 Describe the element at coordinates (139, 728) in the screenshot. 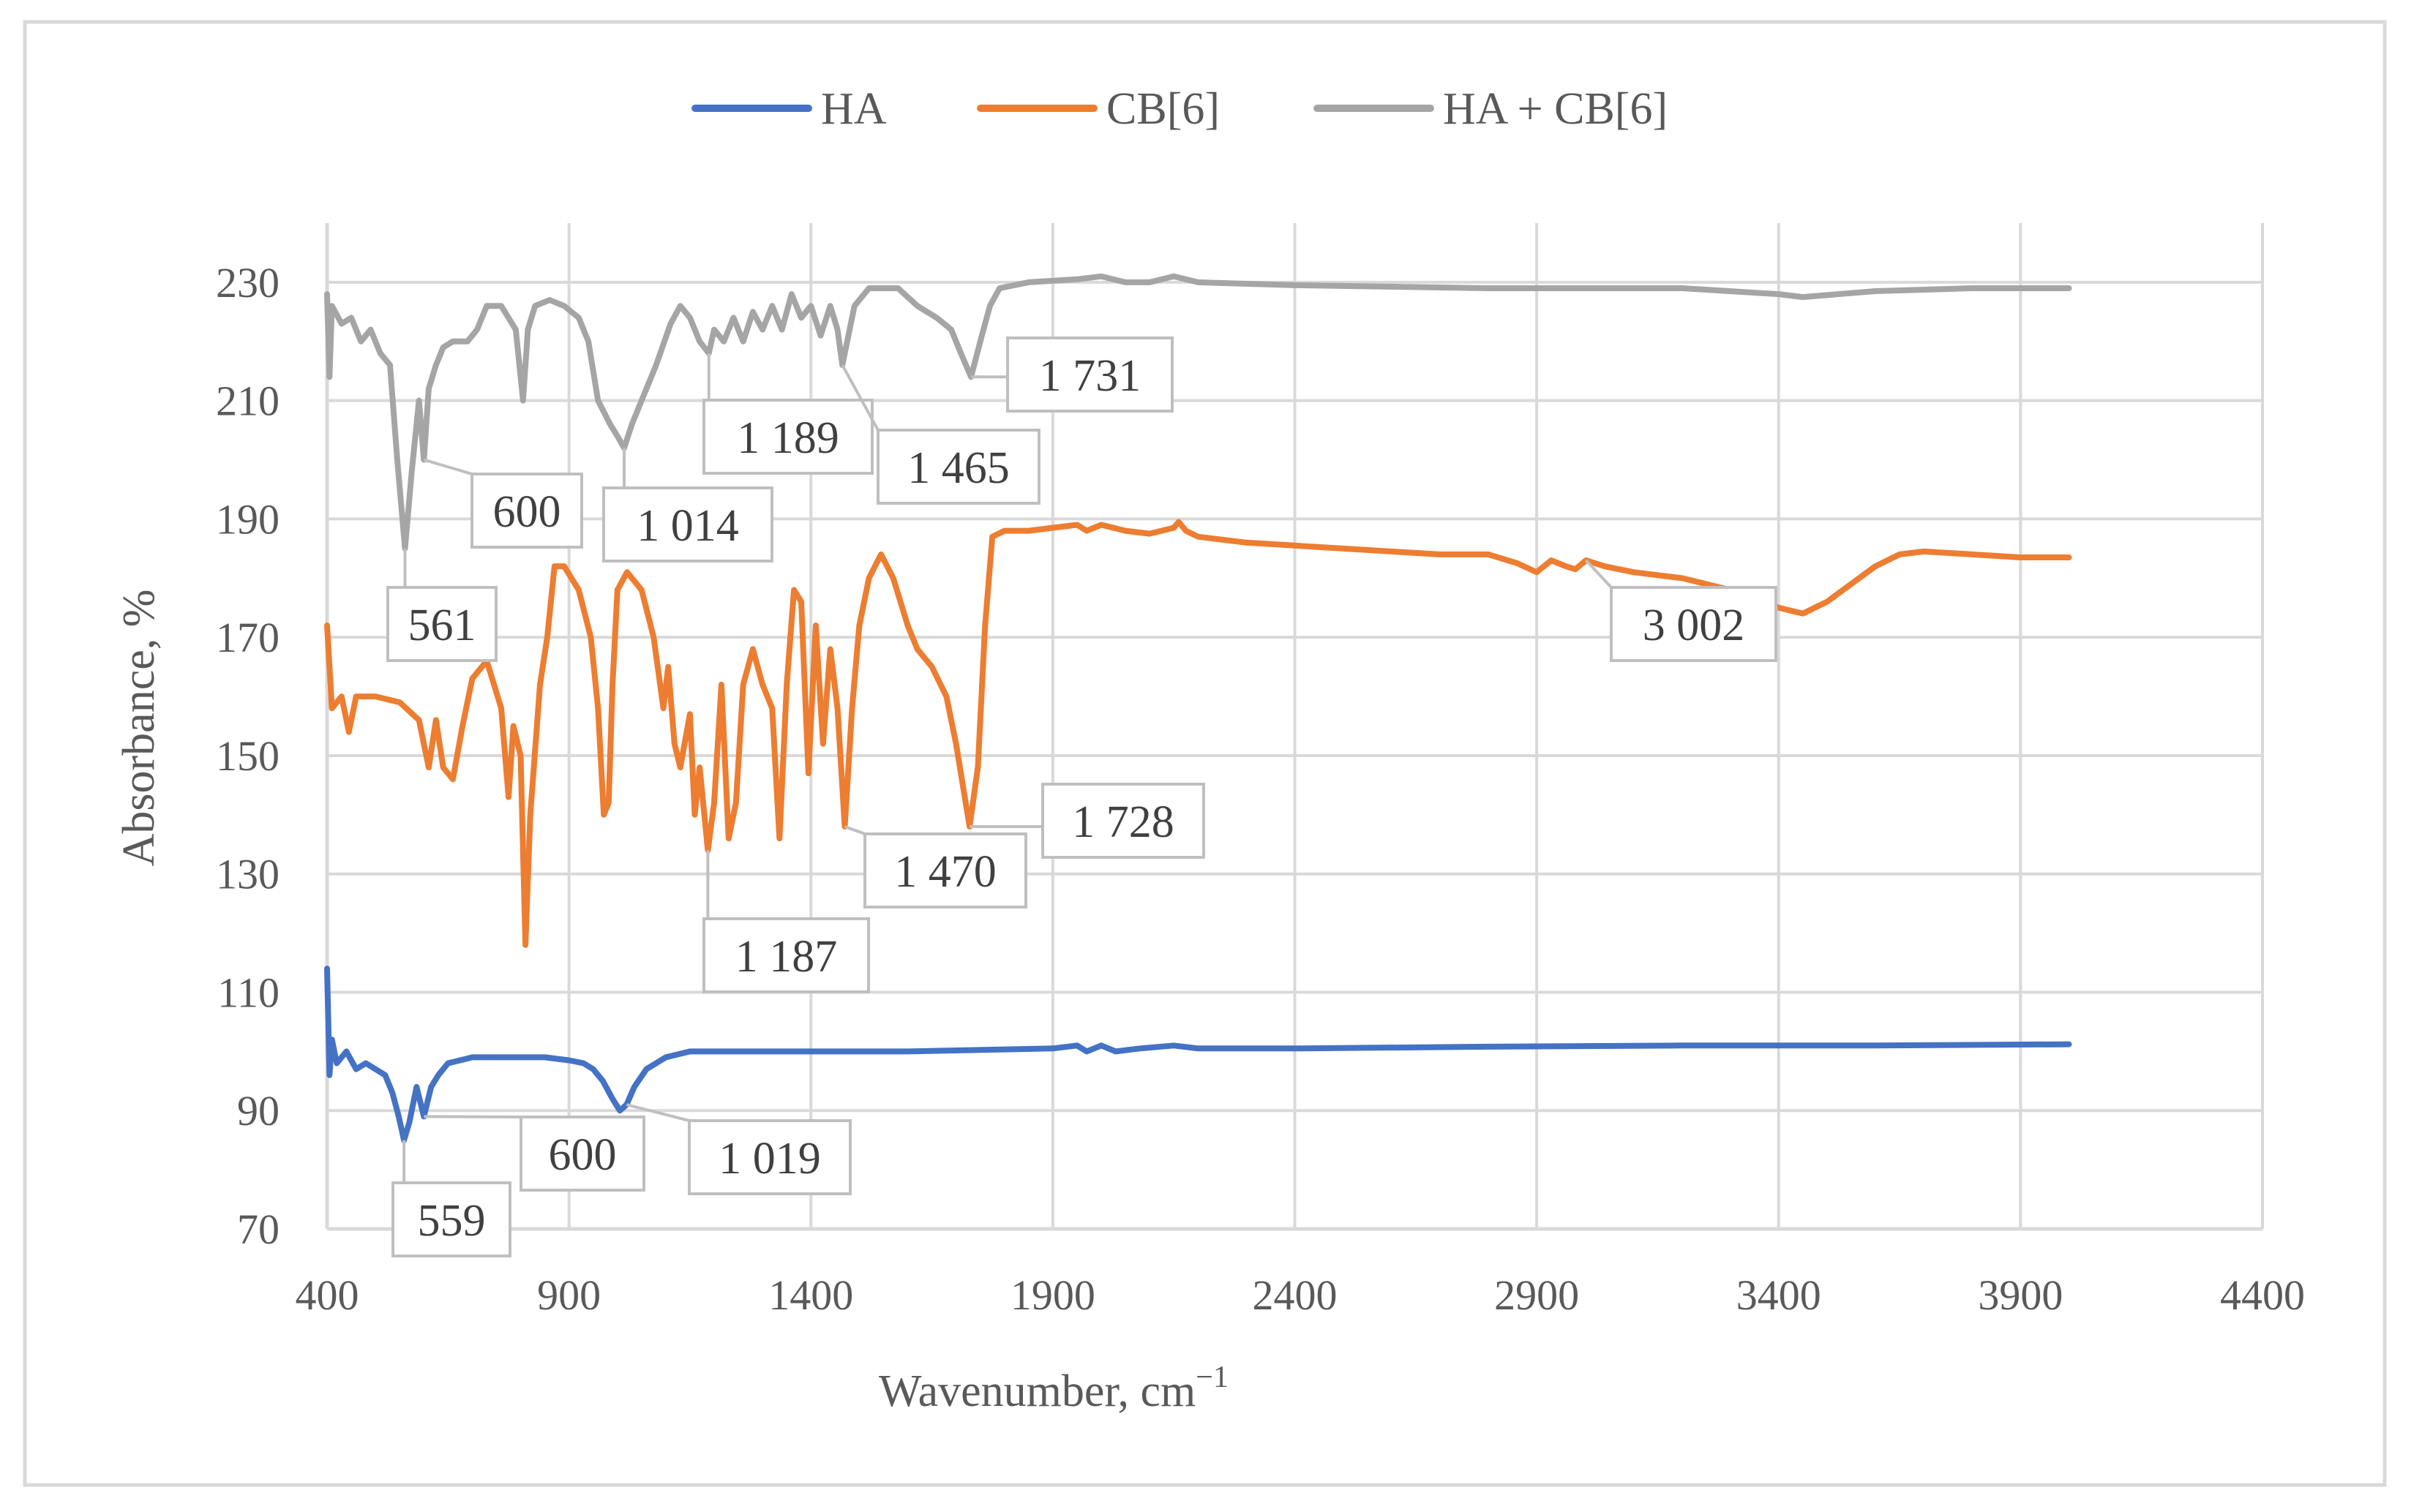

I see `y-axis-title: Absorbance, %` at that location.